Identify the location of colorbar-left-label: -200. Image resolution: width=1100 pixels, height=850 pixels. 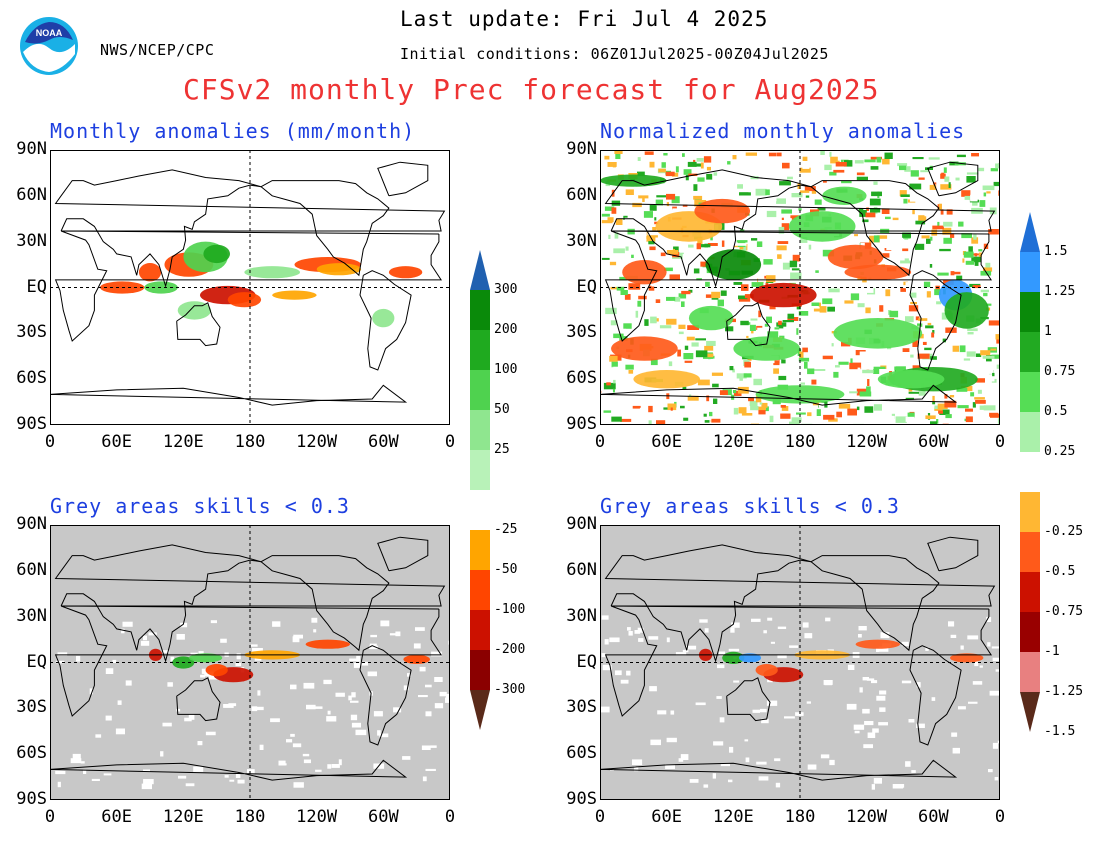
(510, 649).